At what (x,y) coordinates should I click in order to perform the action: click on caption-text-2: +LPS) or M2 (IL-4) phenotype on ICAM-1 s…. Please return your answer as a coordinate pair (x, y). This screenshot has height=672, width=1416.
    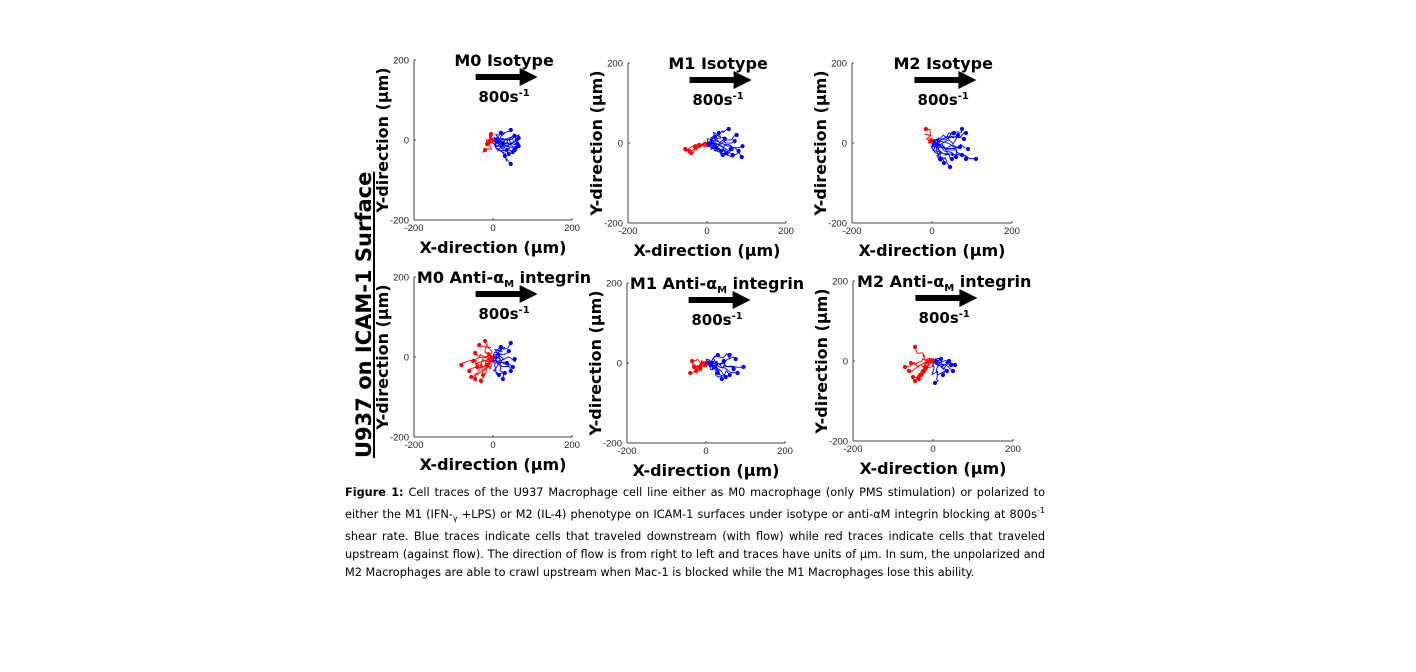
    Looking at the image, I should click on (747, 514).